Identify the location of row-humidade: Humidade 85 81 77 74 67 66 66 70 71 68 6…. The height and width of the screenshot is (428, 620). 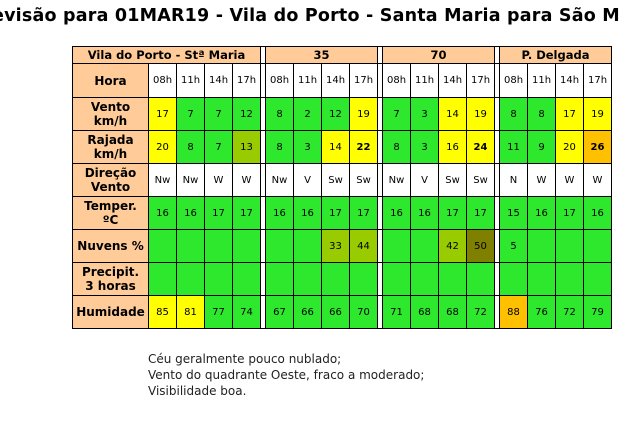
(342, 312).